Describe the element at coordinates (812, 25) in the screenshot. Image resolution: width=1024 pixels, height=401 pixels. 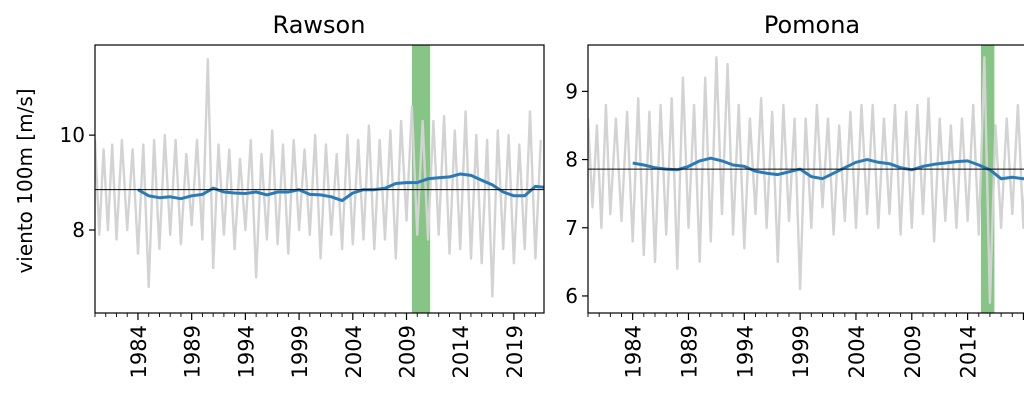
I see `chart-title: Pomona` at that location.